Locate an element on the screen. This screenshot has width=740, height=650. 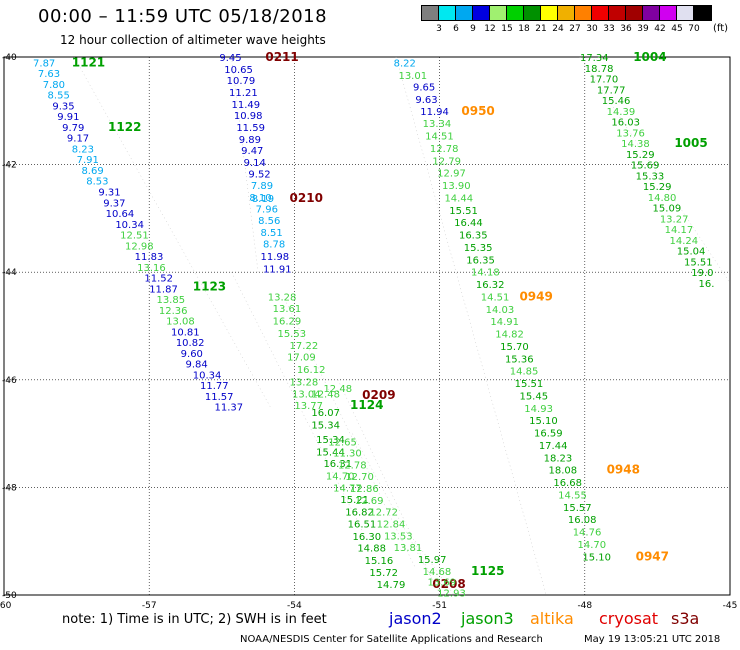
wave-height-label: 14.70 is located at coordinates (592, 545).